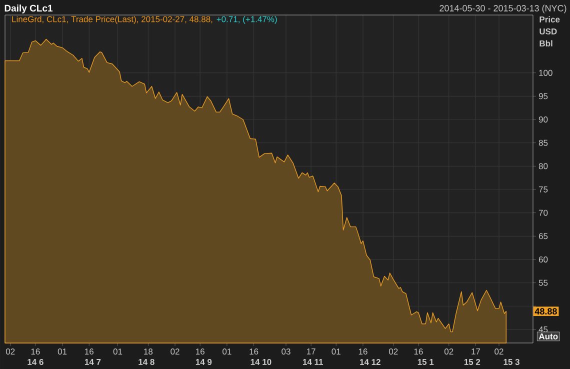 Image resolution: width=570 pixels, height=369 pixels. I want to click on x2-tick-label: 14 9, so click(204, 361).